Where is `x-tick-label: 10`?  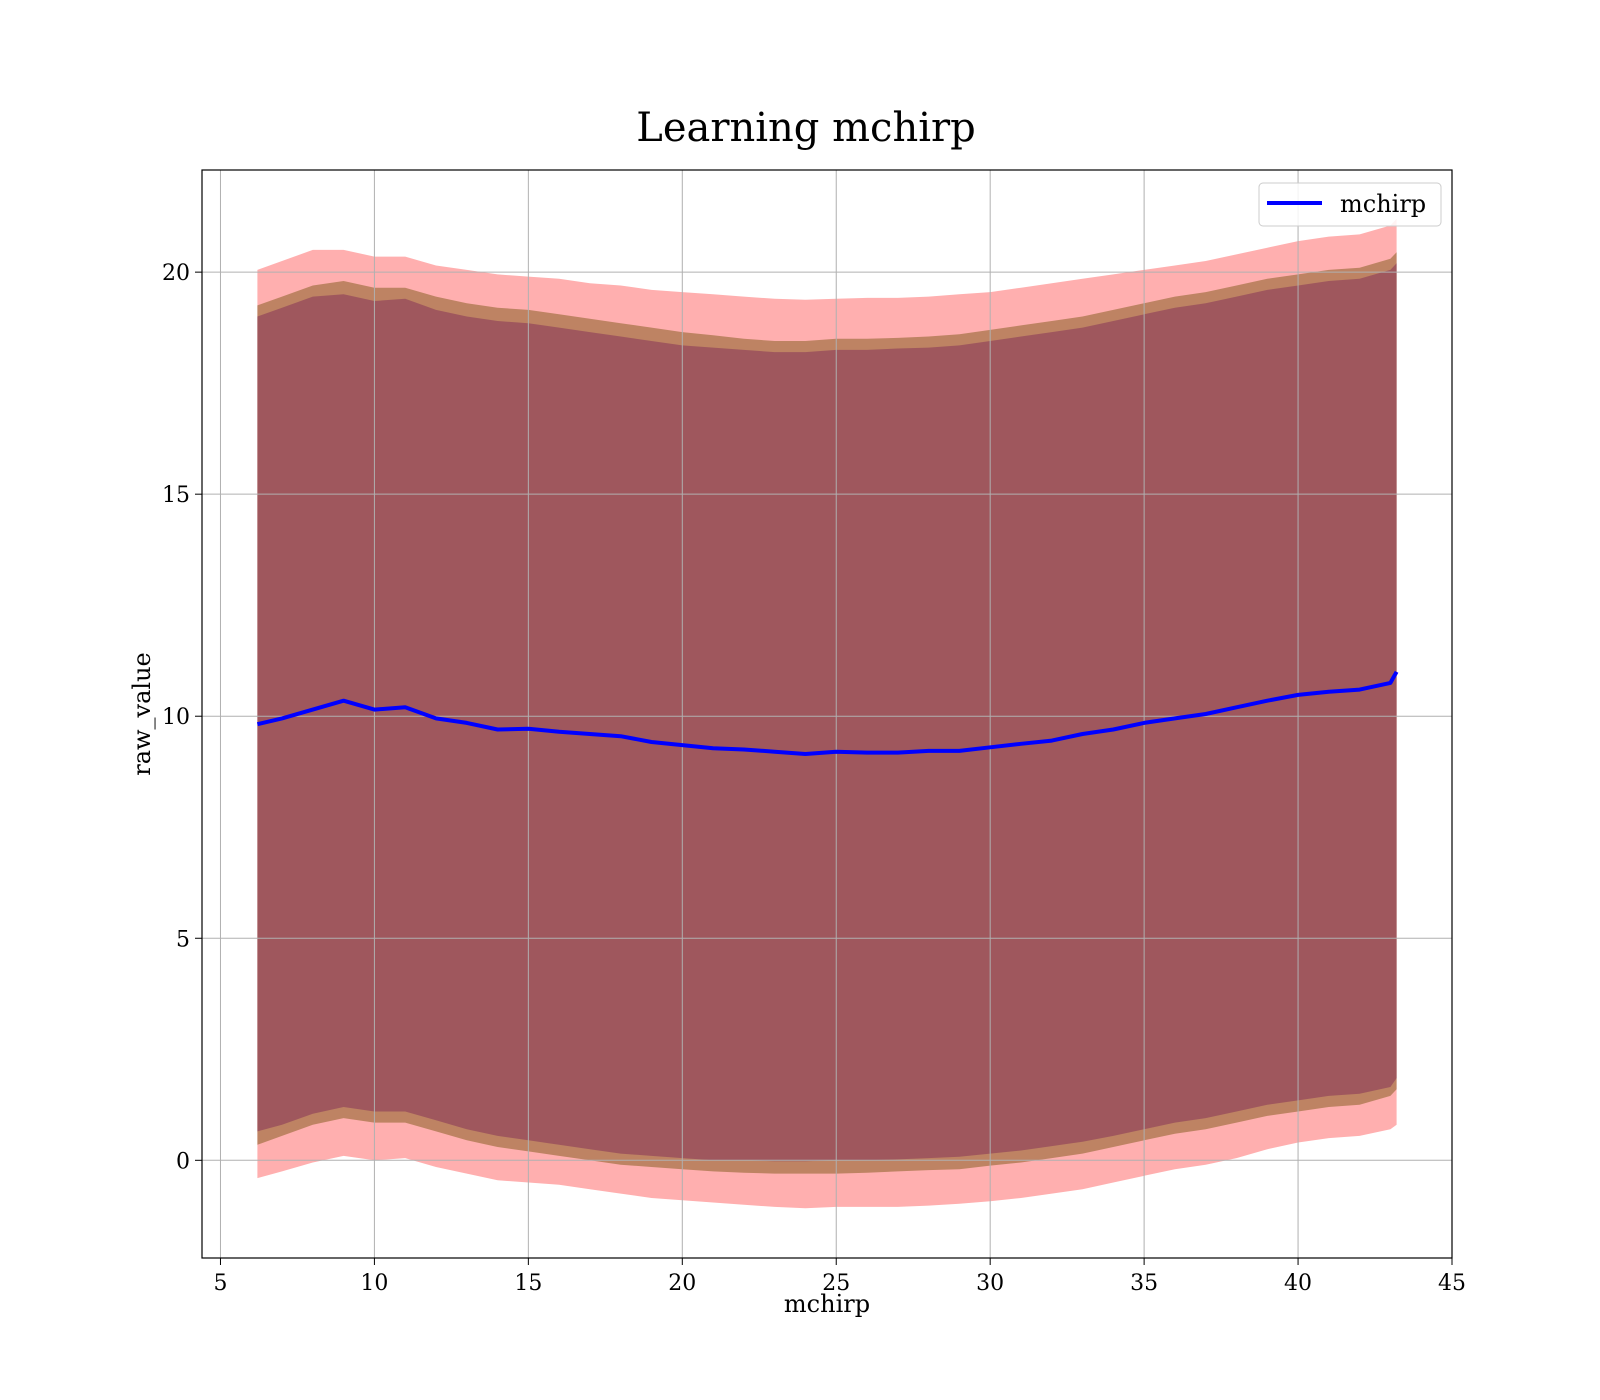 x-tick-label: 10 is located at coordinates (374, 1283).